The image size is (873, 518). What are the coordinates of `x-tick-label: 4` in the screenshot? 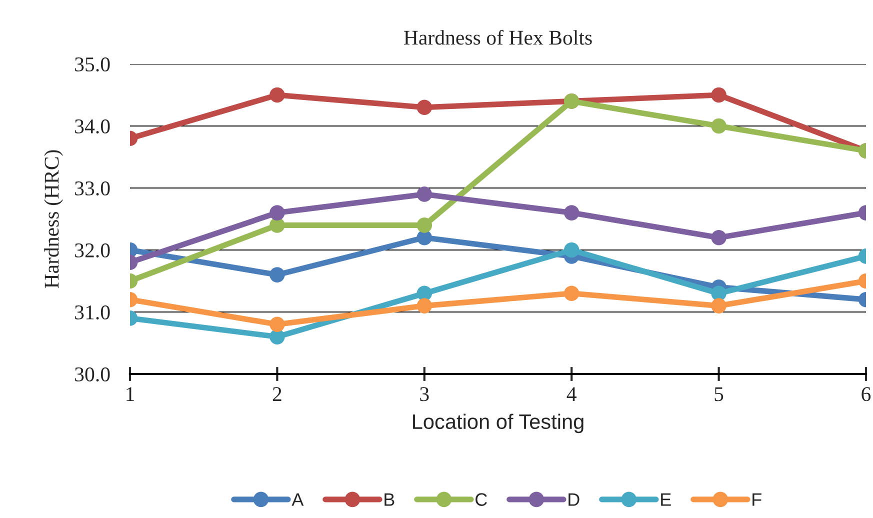 It's located at (571, 394).